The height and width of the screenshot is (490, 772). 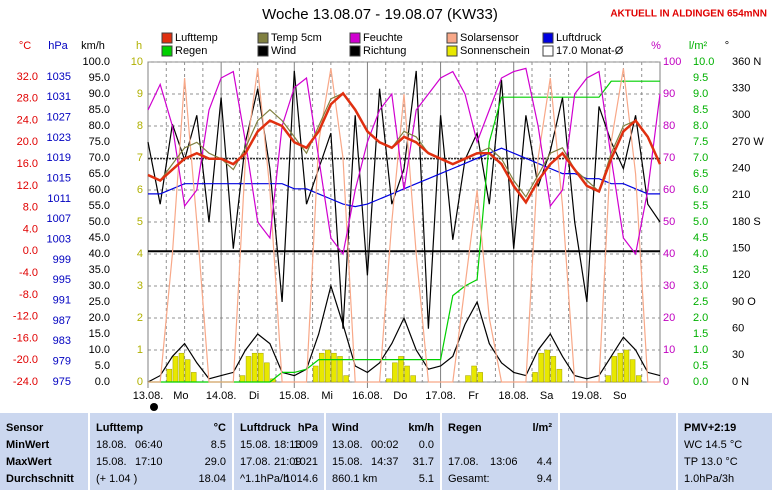 I want to click on y-tick-label: 60, so click(x=738, y=329).